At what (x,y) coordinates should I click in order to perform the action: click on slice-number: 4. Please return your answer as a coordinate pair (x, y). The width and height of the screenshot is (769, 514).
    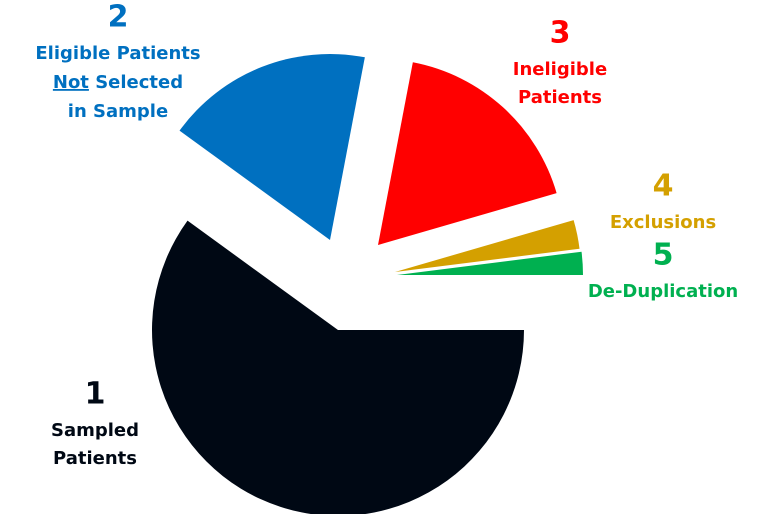
    Looking at the image, I should click on (663, 186).